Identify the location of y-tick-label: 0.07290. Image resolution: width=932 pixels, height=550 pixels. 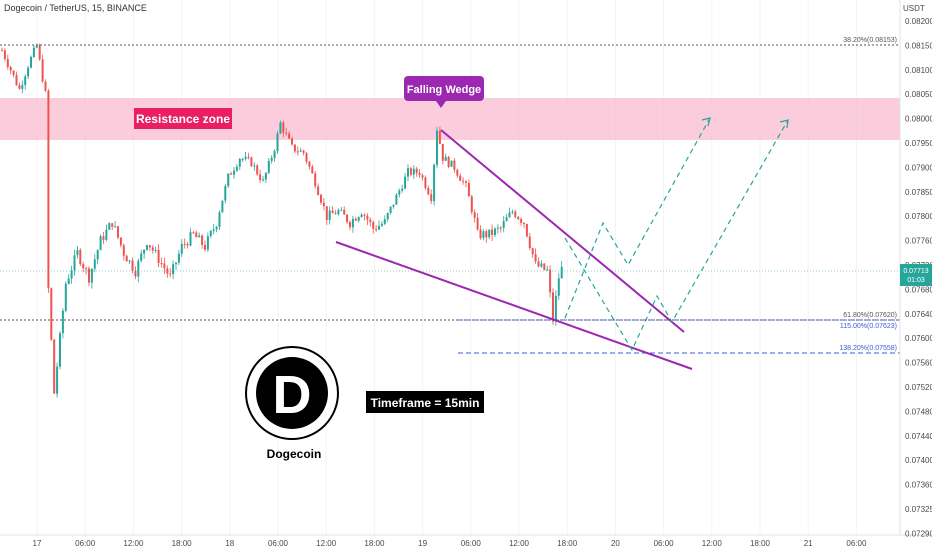
(918, 533).